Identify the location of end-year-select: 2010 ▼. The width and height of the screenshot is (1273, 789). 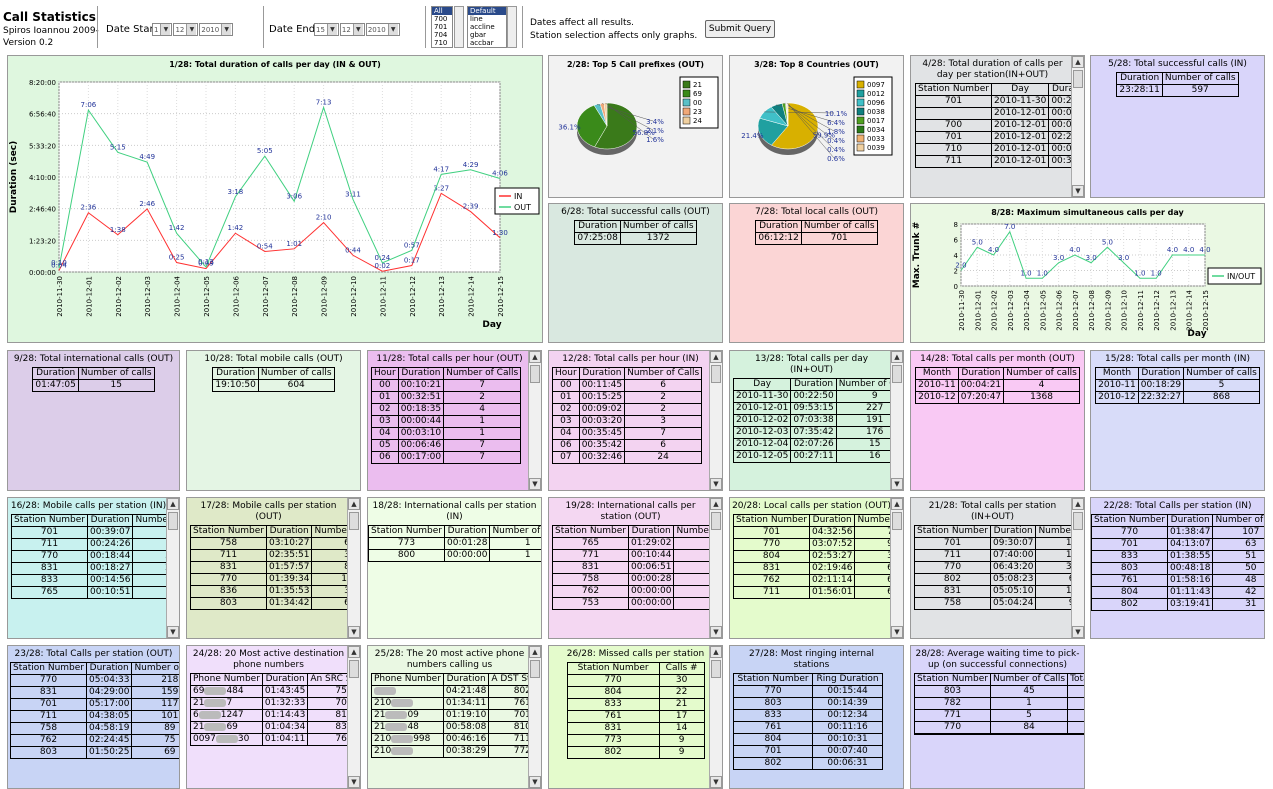
(382, 29).